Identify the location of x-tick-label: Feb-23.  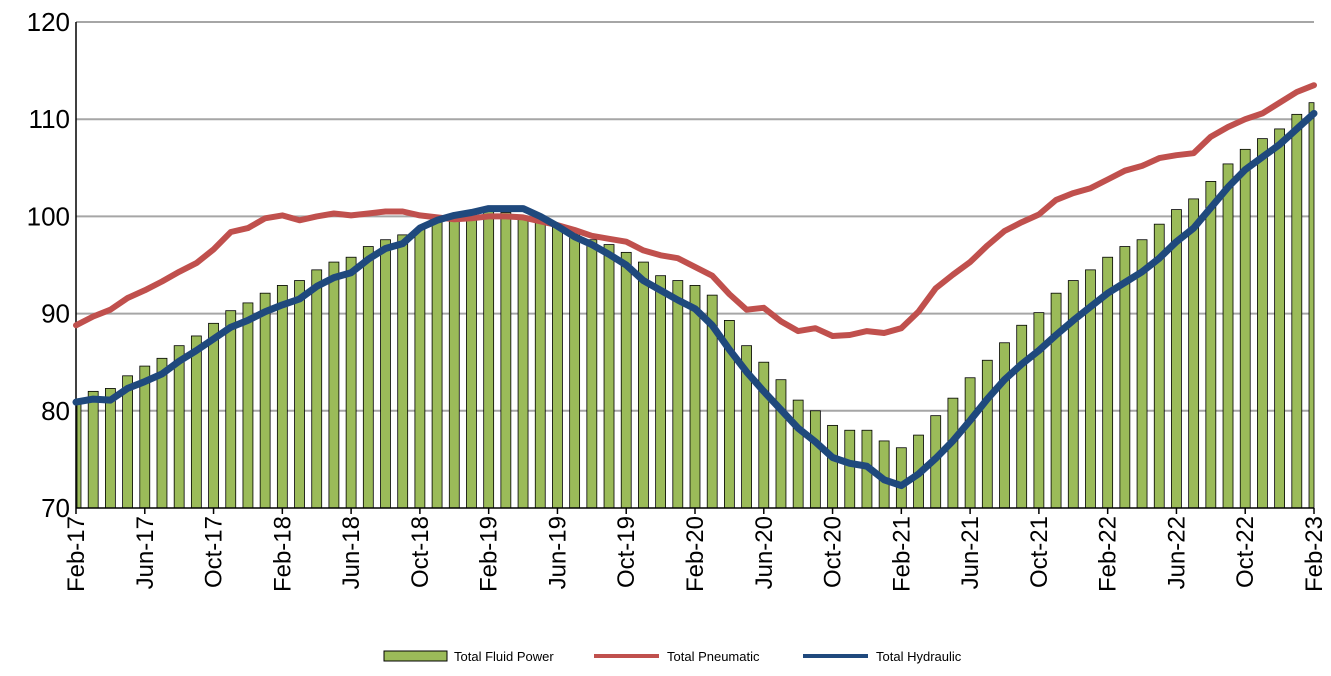
(1314, 554).